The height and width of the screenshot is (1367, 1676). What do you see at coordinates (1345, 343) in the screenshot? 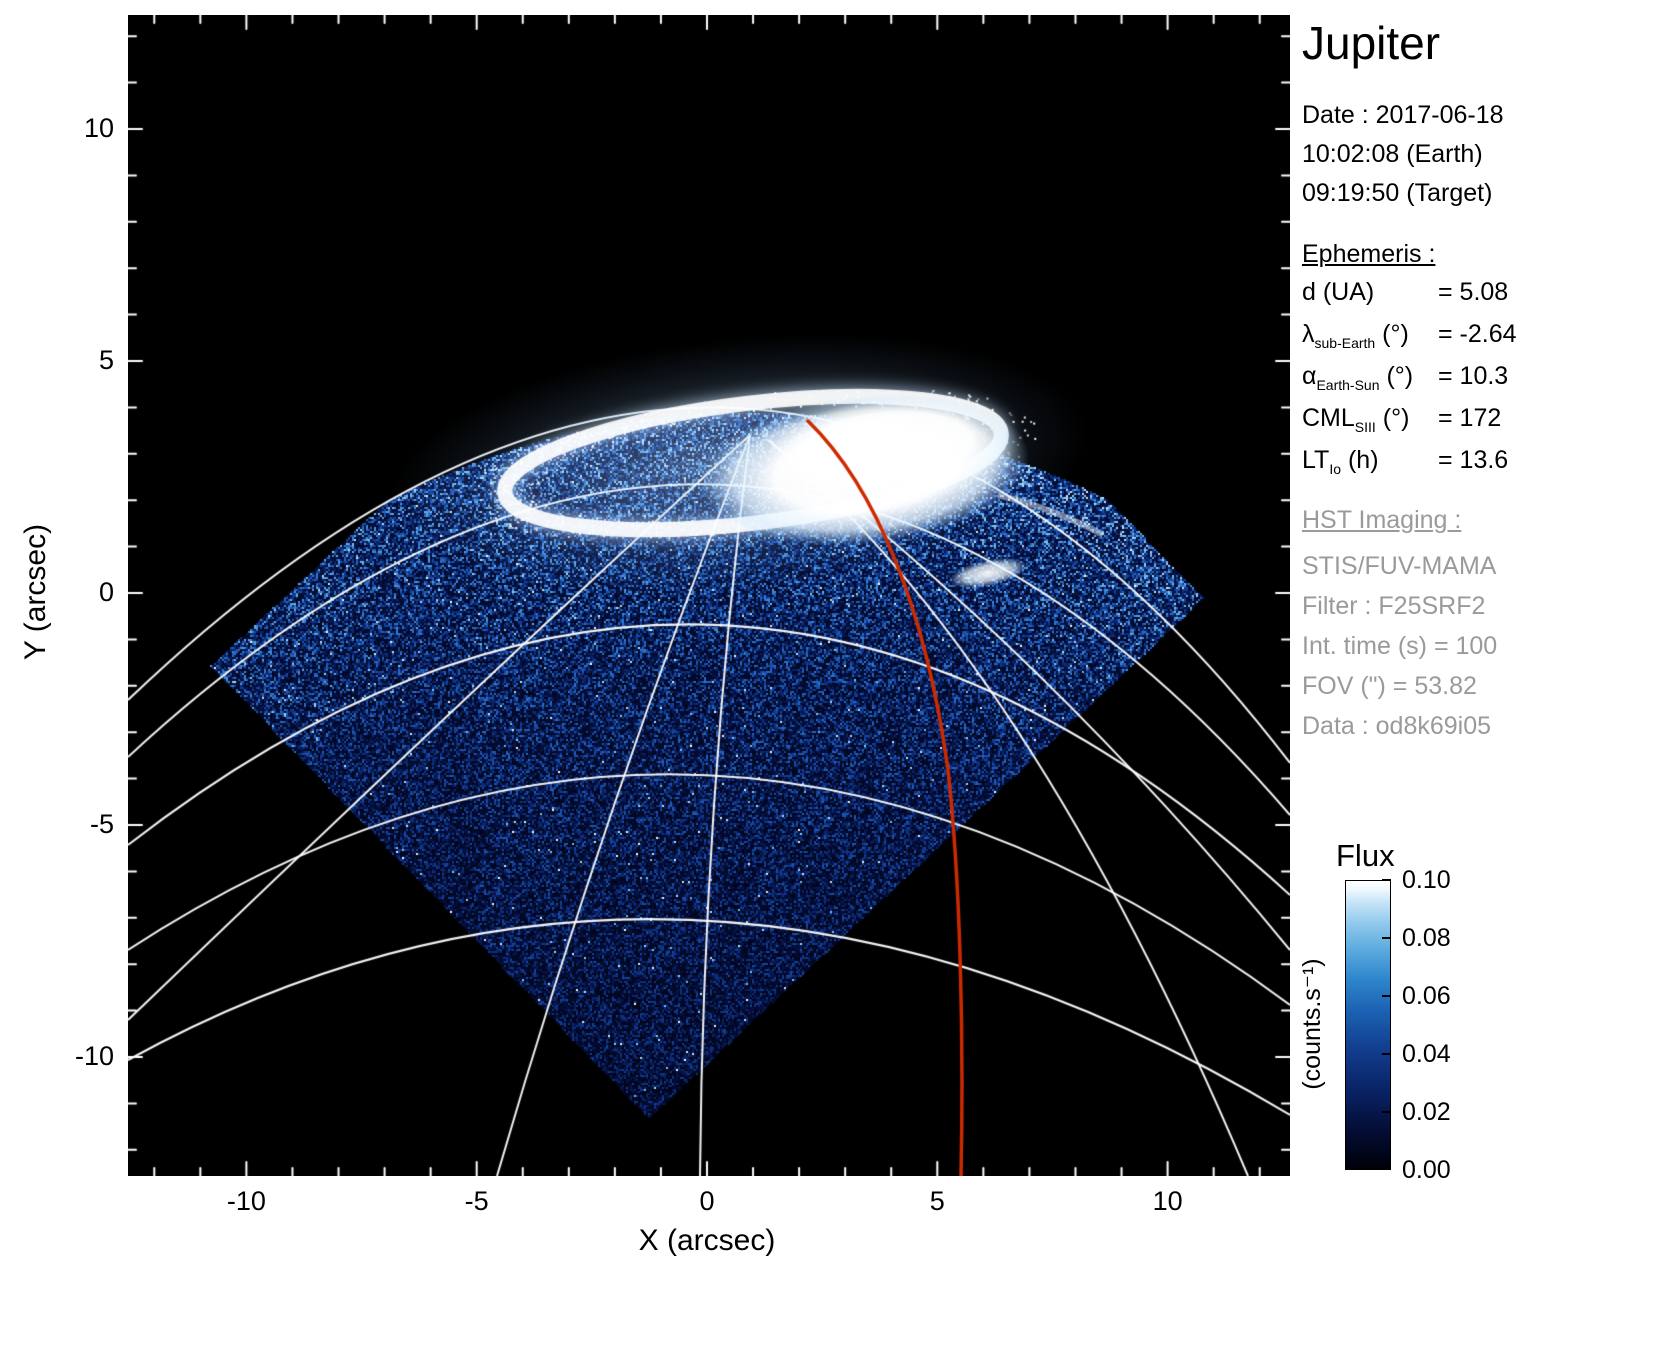
I see `ephemeris-subscript: sub-Earth` at bounding box center [1345, 343].